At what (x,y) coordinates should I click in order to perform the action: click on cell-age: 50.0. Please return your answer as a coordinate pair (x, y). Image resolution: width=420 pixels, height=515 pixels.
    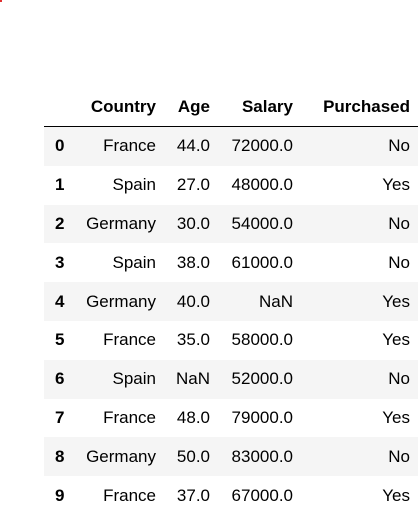
    Looking at the image, I should click on (183, 456).